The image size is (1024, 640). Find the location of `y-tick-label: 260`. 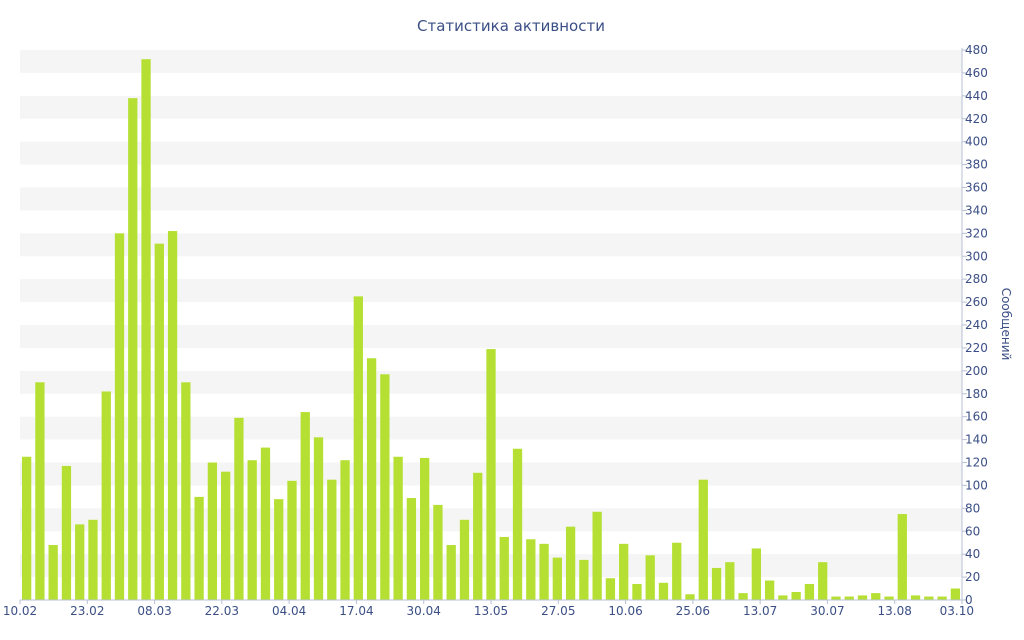

y-tick-label: 260 is located at coordinates (976, 302).